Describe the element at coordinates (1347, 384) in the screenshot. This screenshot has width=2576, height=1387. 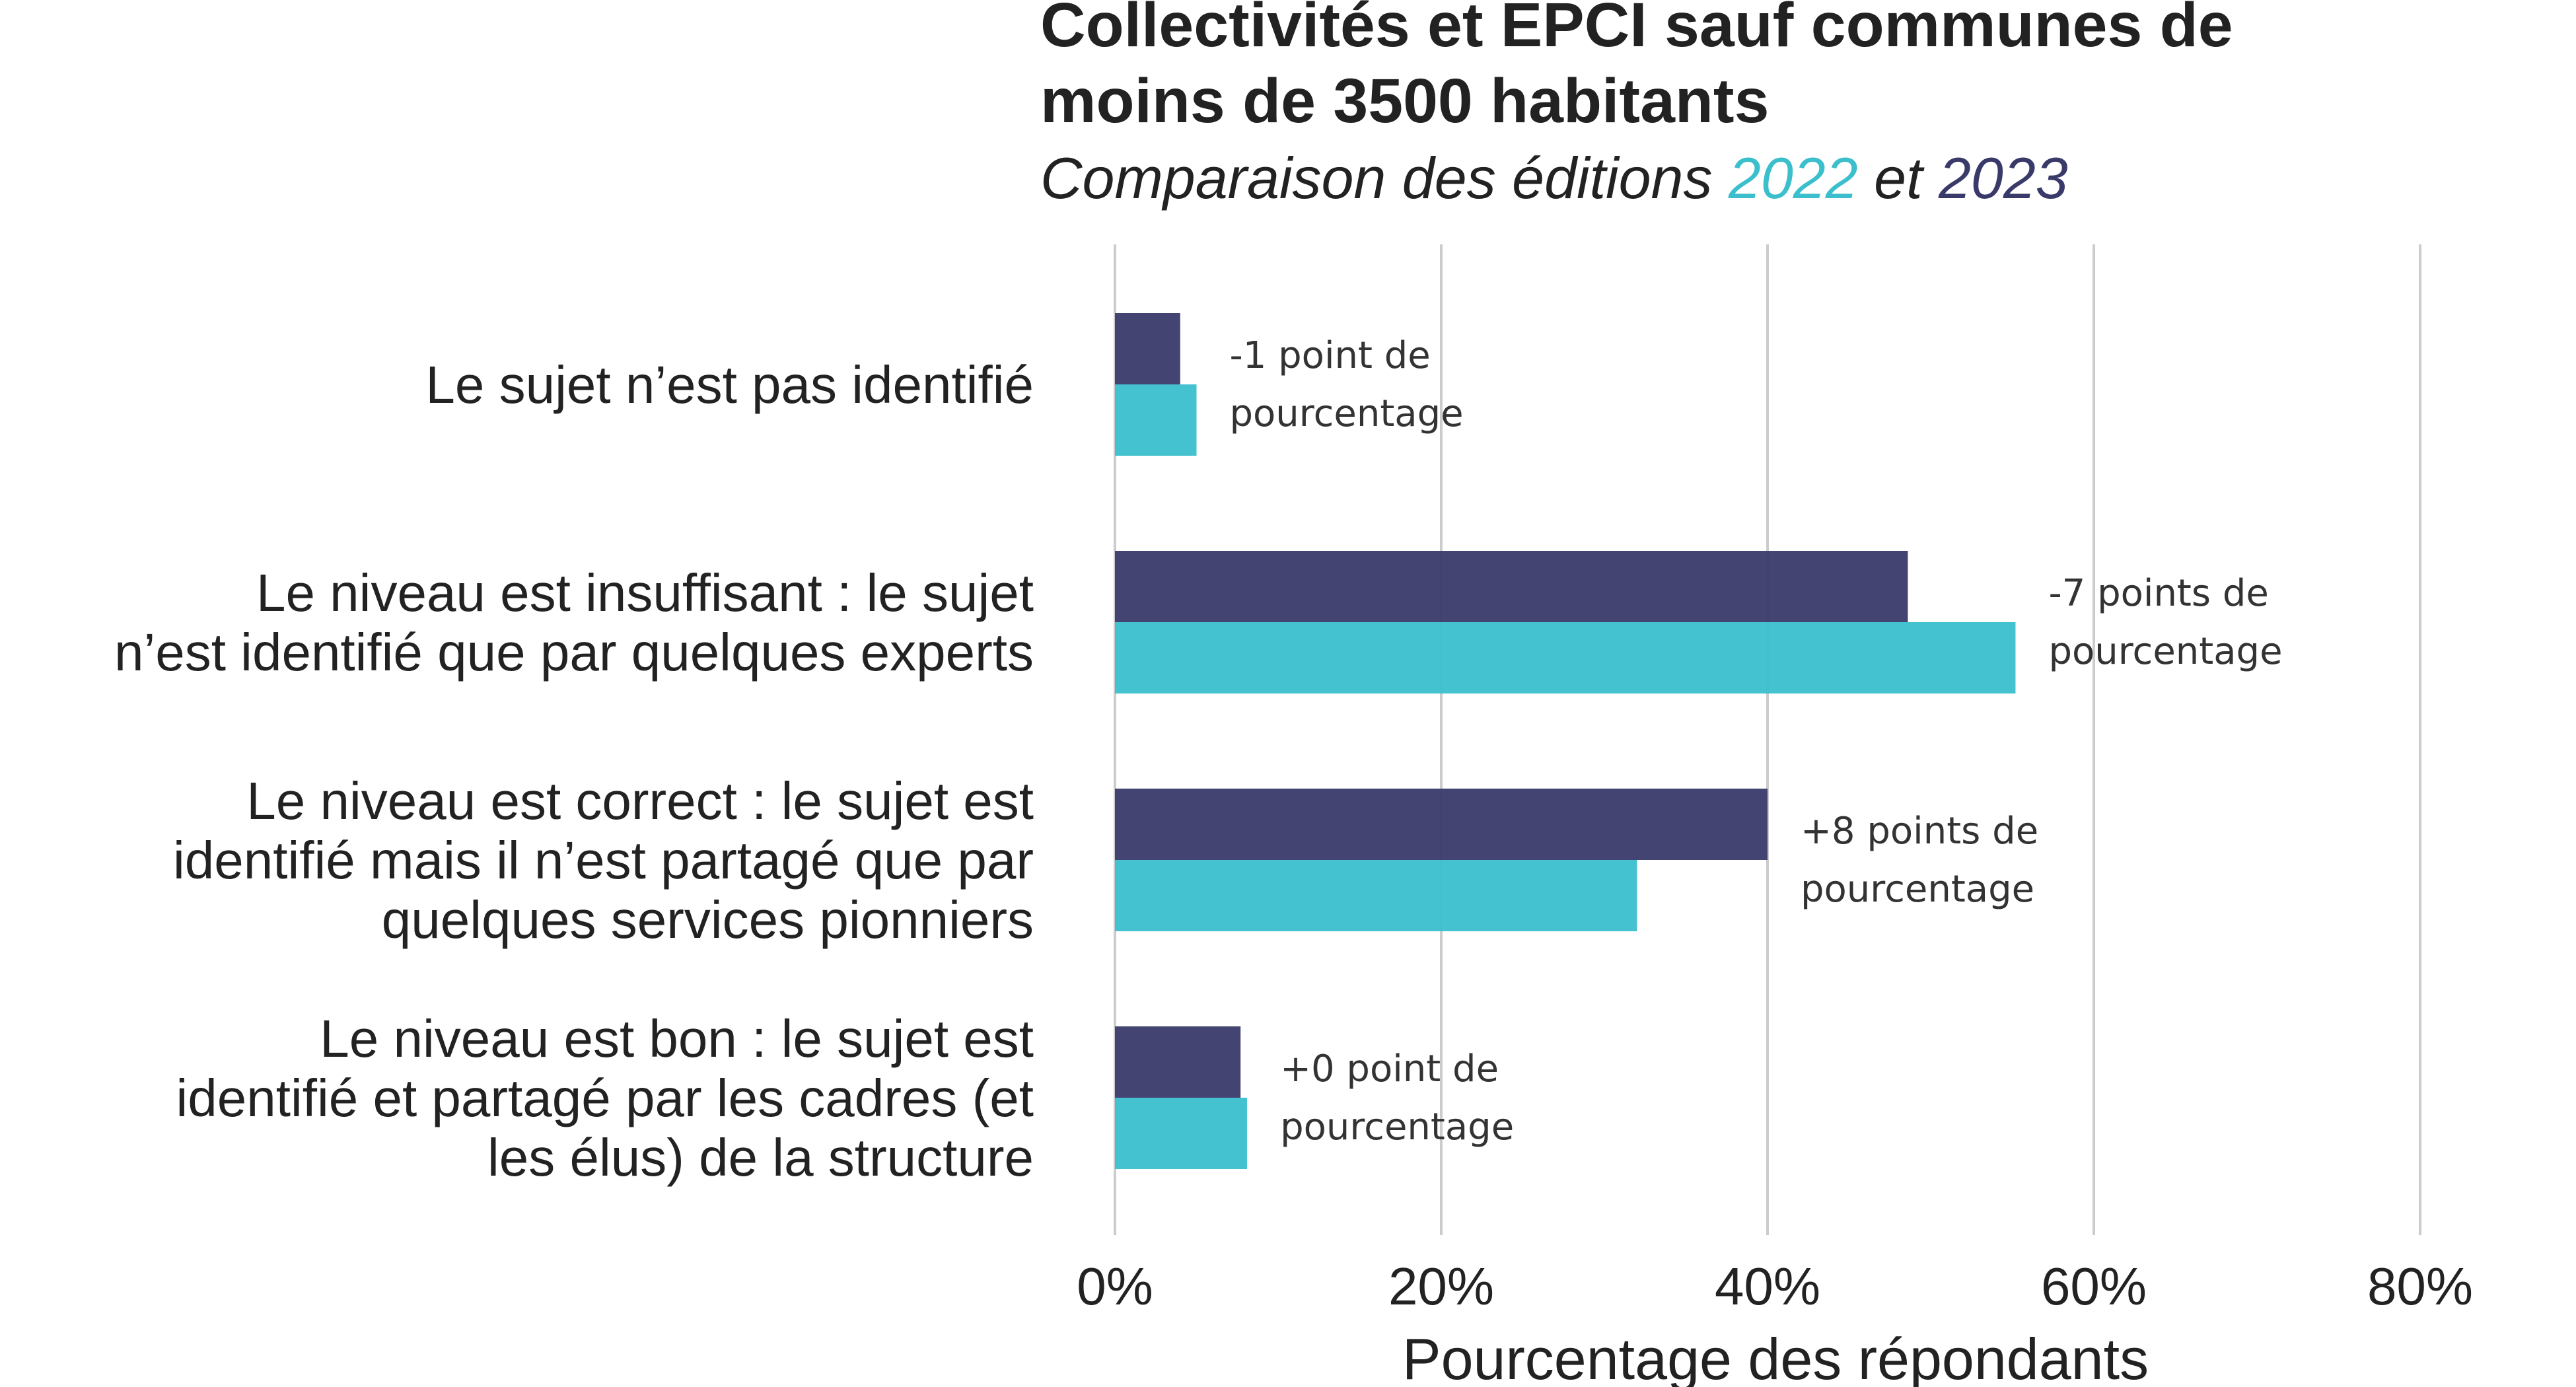
I see `difference-annotation: -1 point de pourcentage` at that location.